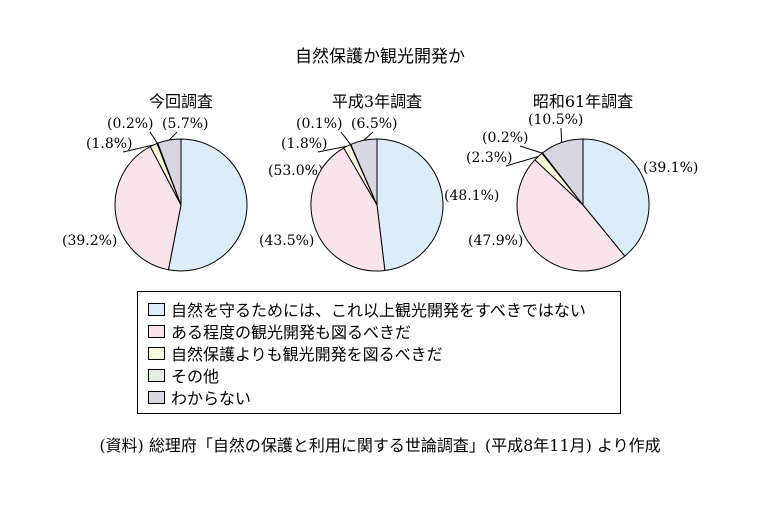  I want to click on legend-item: ある程度の観光開発も図るべきだ, so click(384, 331).